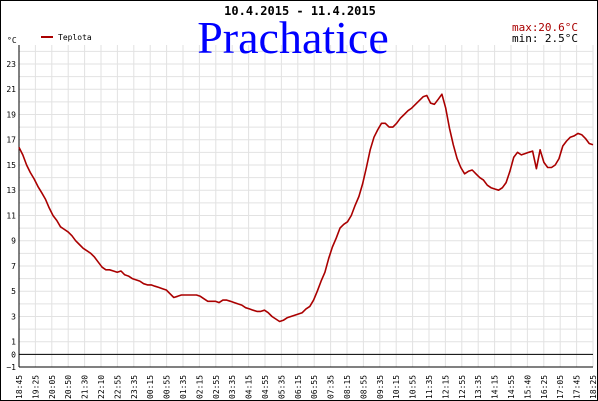  Describe the element at coordinates (11, 114) in the screenshot. I see `y-tick-label: 19` at that location.